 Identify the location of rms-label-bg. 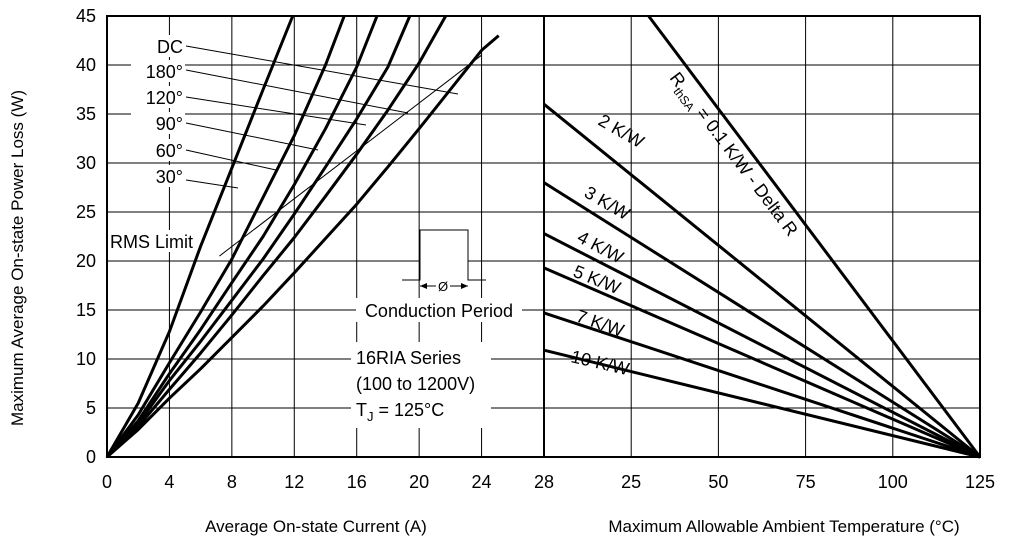
(155, 241).